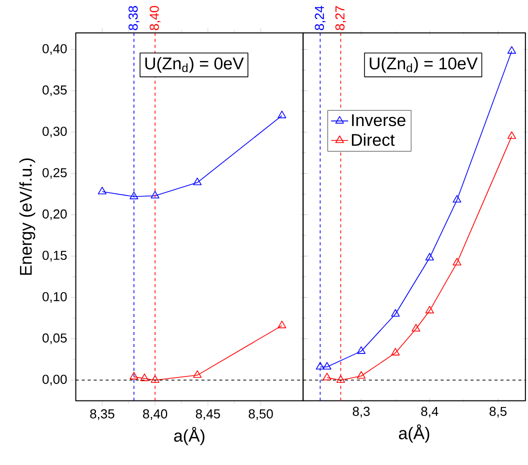  Describe the element at coordinates (208, 414) in the screenshot. I see `x-tick-label: 8,45` at that location.